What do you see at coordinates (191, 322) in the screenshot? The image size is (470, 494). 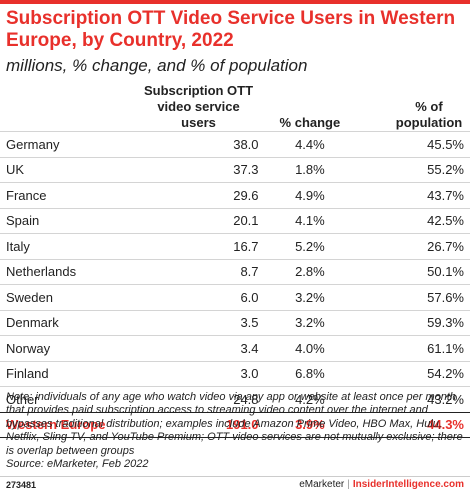 I see `cell-users: 3.5` at bounding box center [191, 322].